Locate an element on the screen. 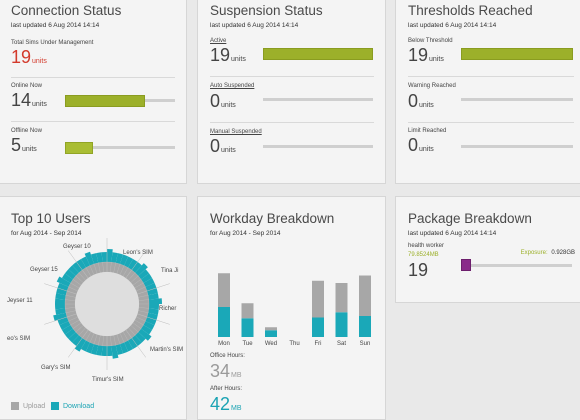 The width and height of the screenshot is (580, 420). warning-reached-label: Warning Reached is located at coordinates (432, 86).